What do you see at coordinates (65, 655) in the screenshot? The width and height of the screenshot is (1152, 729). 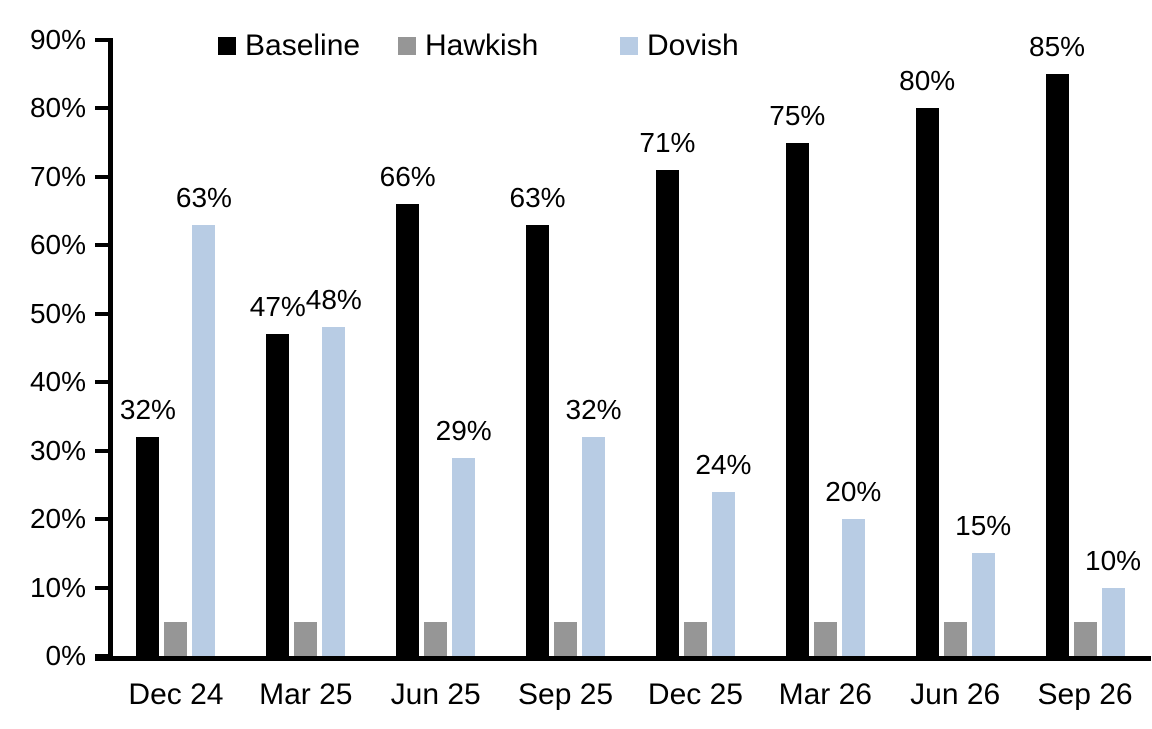 I see `y-tick-label: 0%` at bounding box center [65, 655].